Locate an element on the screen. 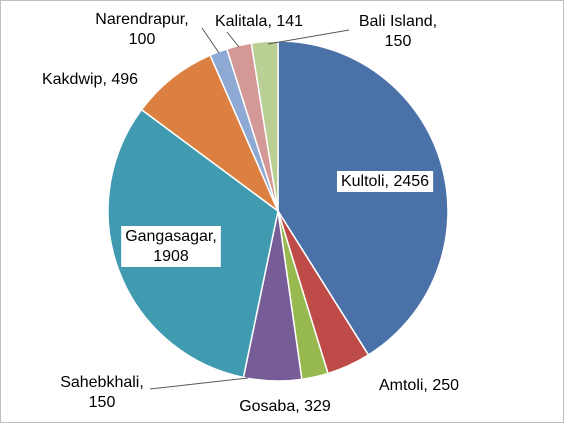 The image size is (578, 437). data-label-gangasagar: Gangasagar, 1908 is located at coordinates (171, 246).